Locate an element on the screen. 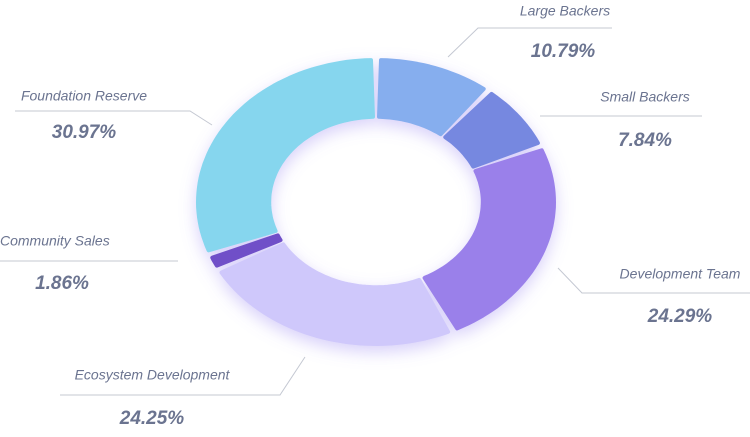  segment-name: Development Team is located at coordinates (680, 274).